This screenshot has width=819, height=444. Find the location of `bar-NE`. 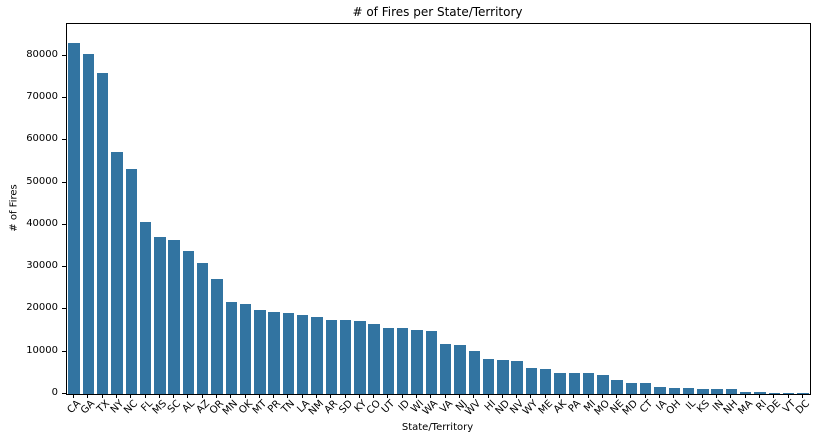

bar-NE is located at coordinates (617, 387).